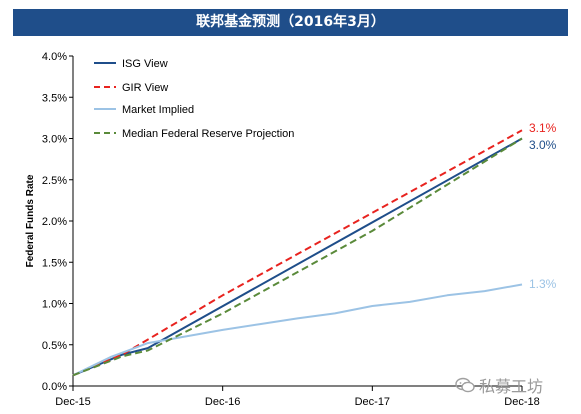  Describe the element at coordinates (54, 305) in the screenshot. I see `y-tick-label: 1.0%` at that location.